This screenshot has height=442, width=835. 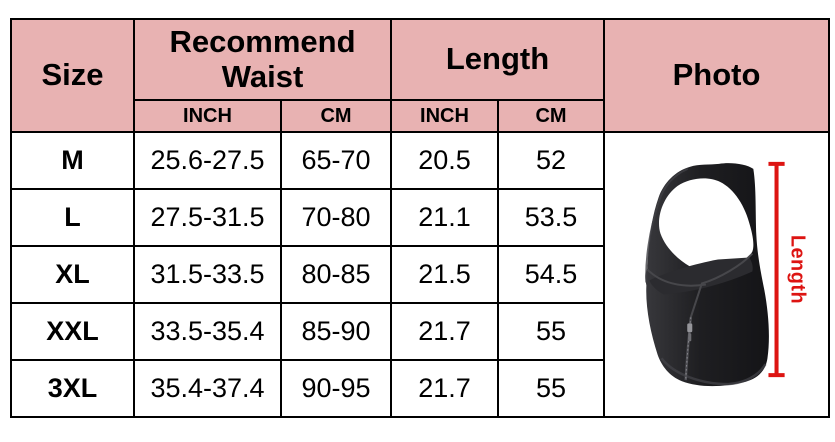 I want to click on size-cell: XXL, so click(x=72, y=331).